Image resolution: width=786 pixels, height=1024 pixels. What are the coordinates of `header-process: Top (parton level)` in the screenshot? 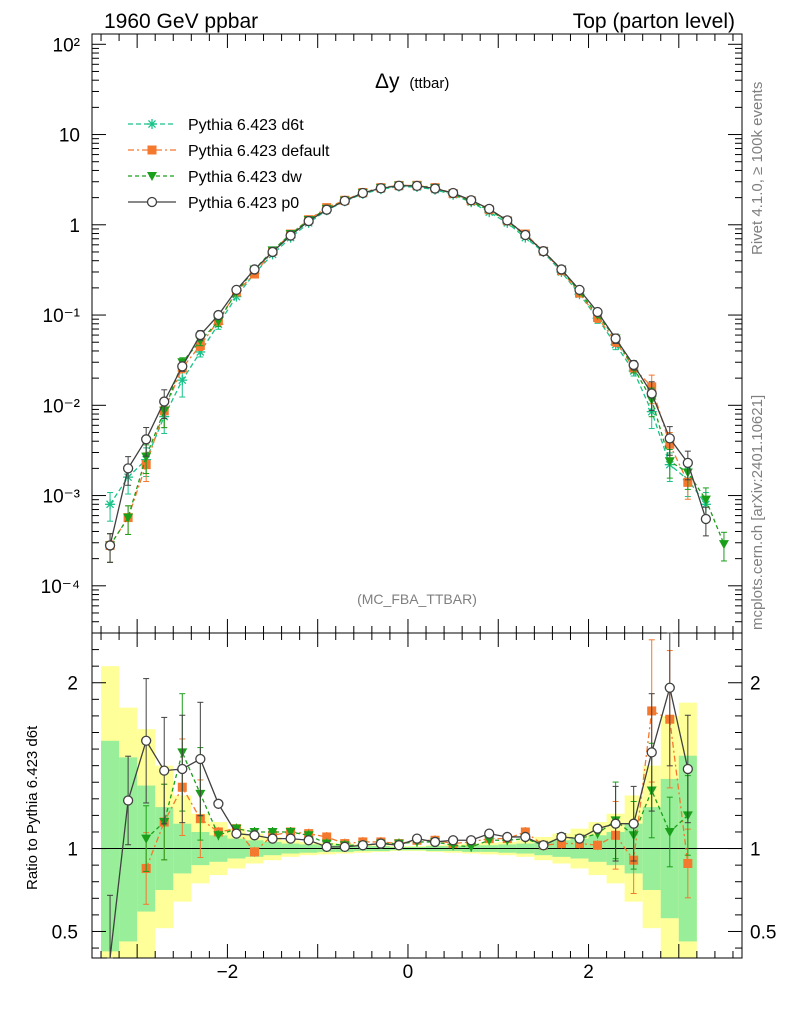 It's located at (654, 21).